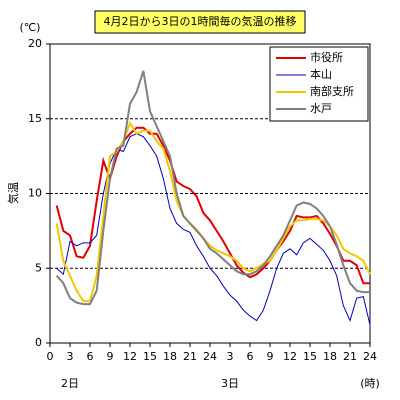  Describe the element at coordinates (35, 43) in the screenshot. I see `y-tick-label: 20` at that location.